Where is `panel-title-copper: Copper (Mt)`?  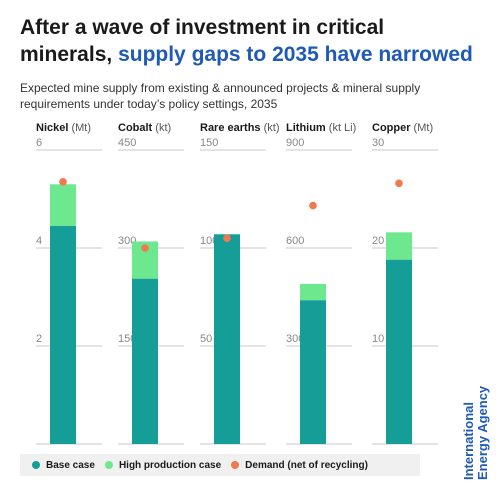 panel-title-copper: Copper (Mt) is located at coordinates (402, 128).